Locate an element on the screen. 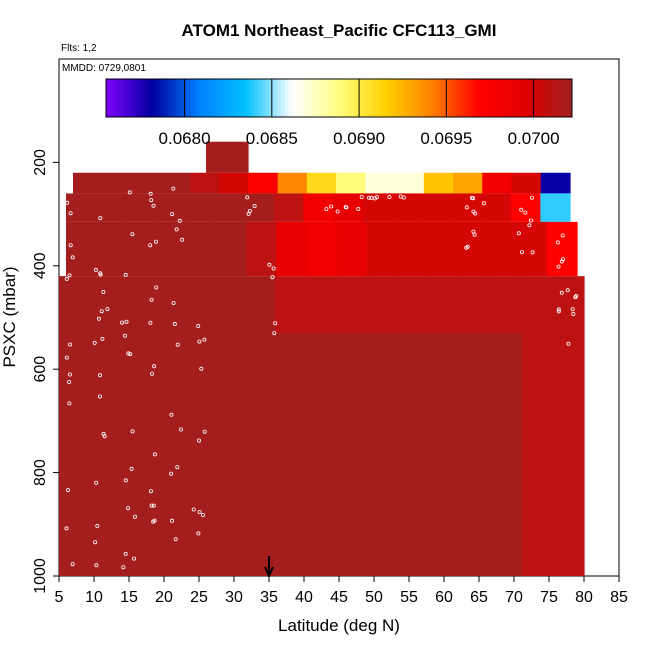 This screenshot has width=650, height=650. x-axis-label: Latitude (deg N) is located at coordinates (339, 625).